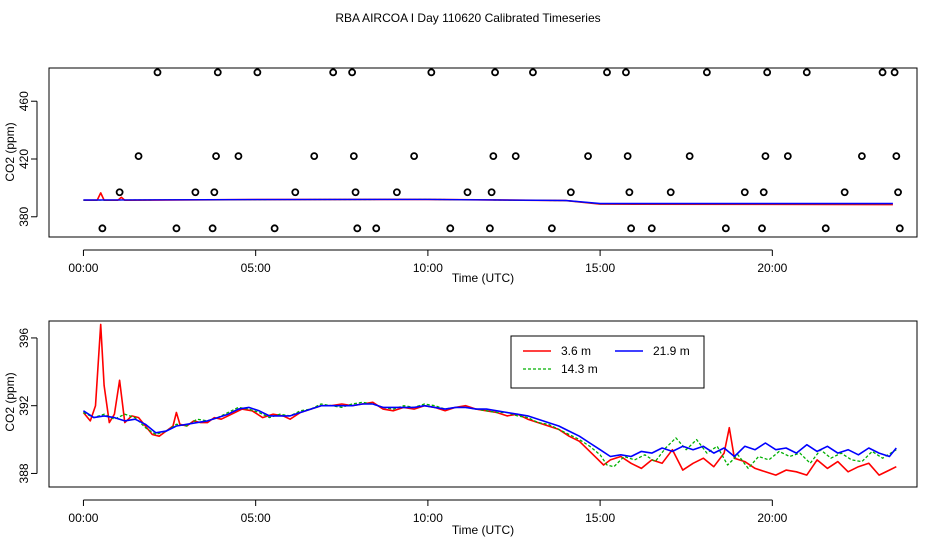 This screenshot has width=936, height=540. What do you see at coordinates (483, 278) in the screenshot?
I see `top-x-axis-label: Time (UTC)` at bounding box center [483, 278].